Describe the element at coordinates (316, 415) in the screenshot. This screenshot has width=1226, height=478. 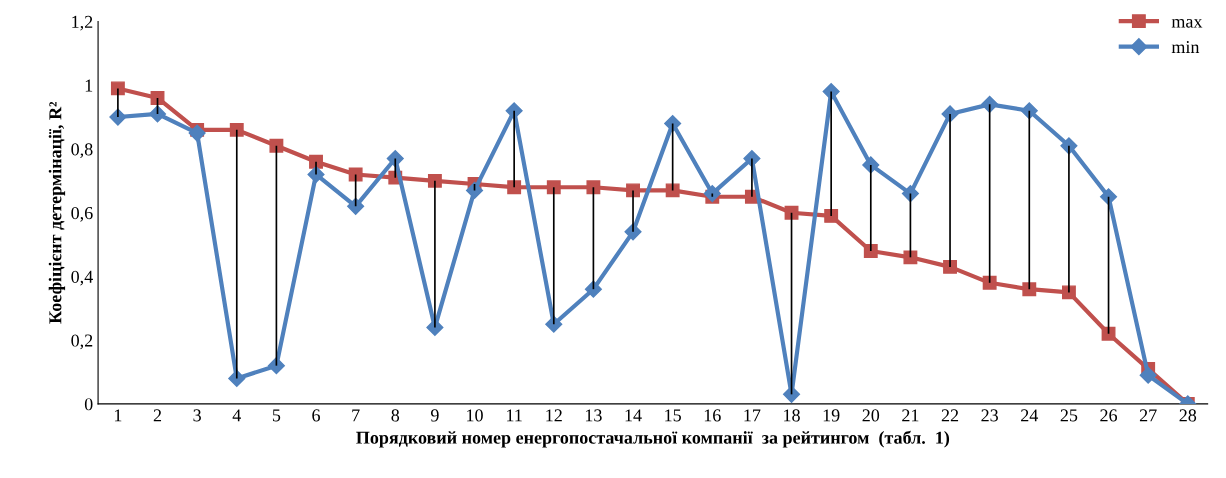
I see `x-tick-label: 6` at that location.